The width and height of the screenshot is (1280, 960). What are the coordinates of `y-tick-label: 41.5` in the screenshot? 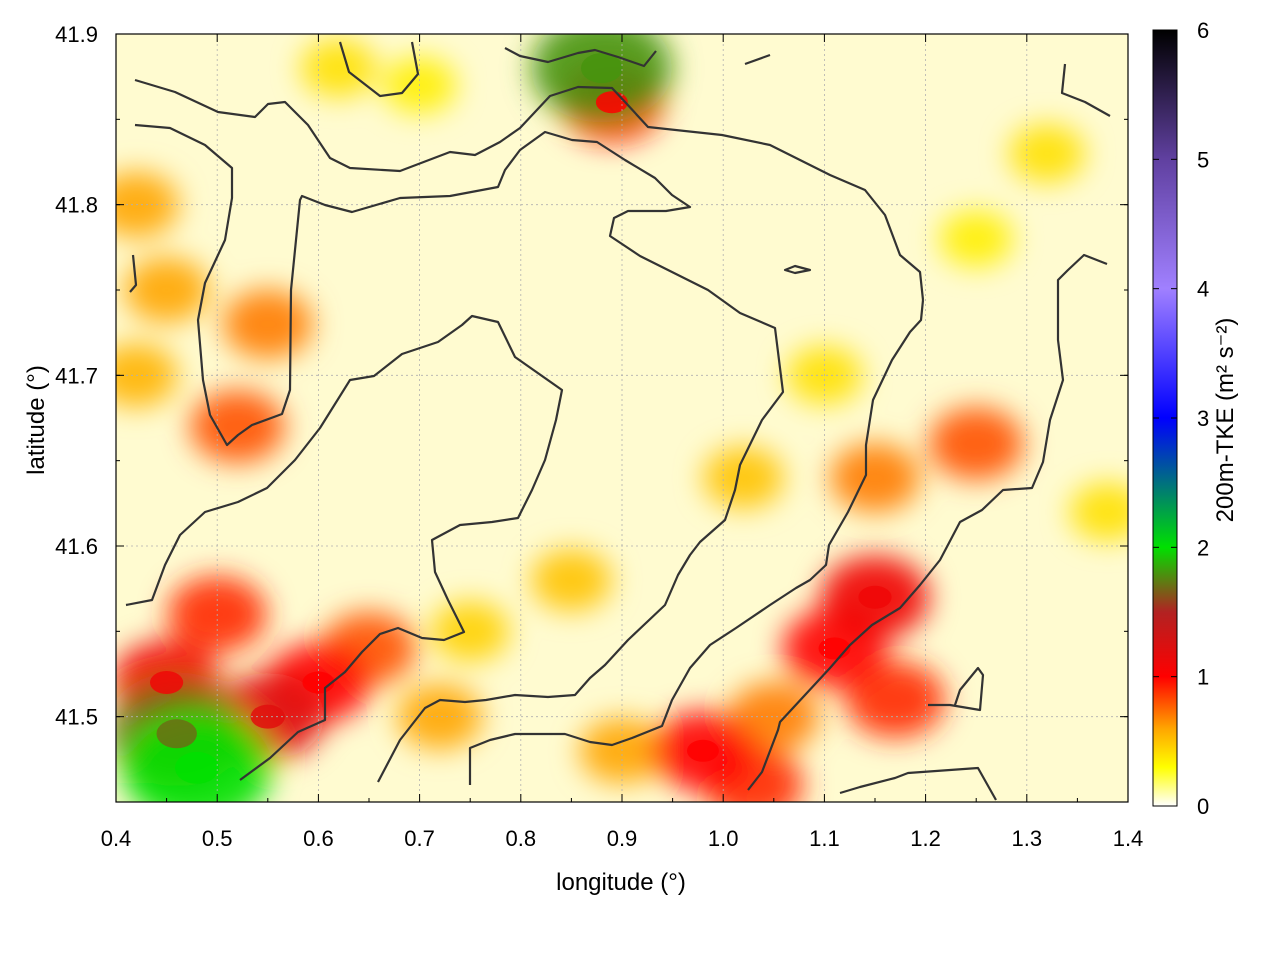 It's located at (76, 717).